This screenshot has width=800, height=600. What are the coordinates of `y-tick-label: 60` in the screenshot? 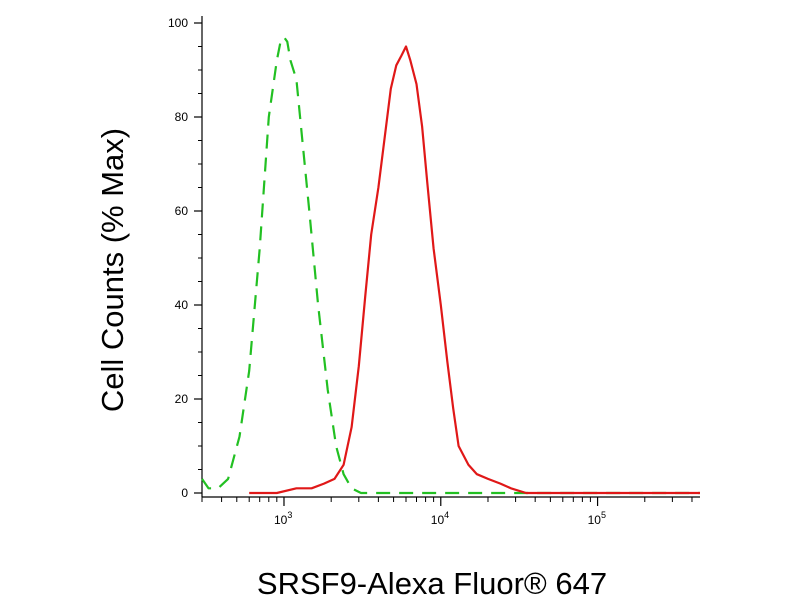 It's located at (182, 211).